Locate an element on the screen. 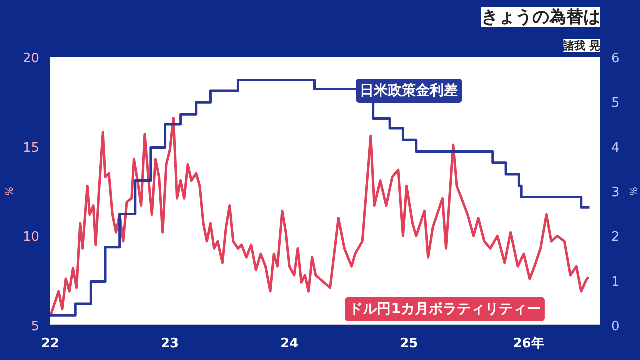 The width and height of the screenshot is (640, 360). y2-axis-title: % is located at coordinates (632, 191).